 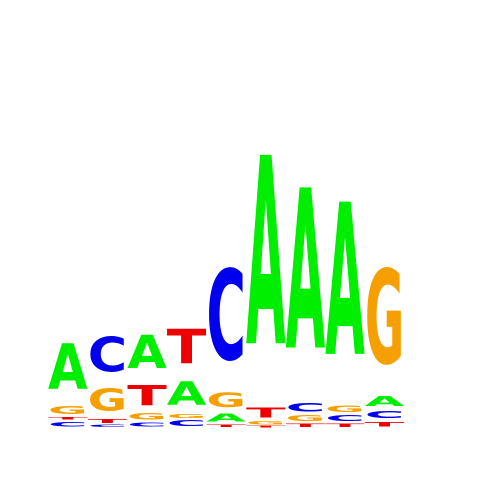 I want to click on logo-letter-a-pos9-3: A, so click(x=385, y=401).